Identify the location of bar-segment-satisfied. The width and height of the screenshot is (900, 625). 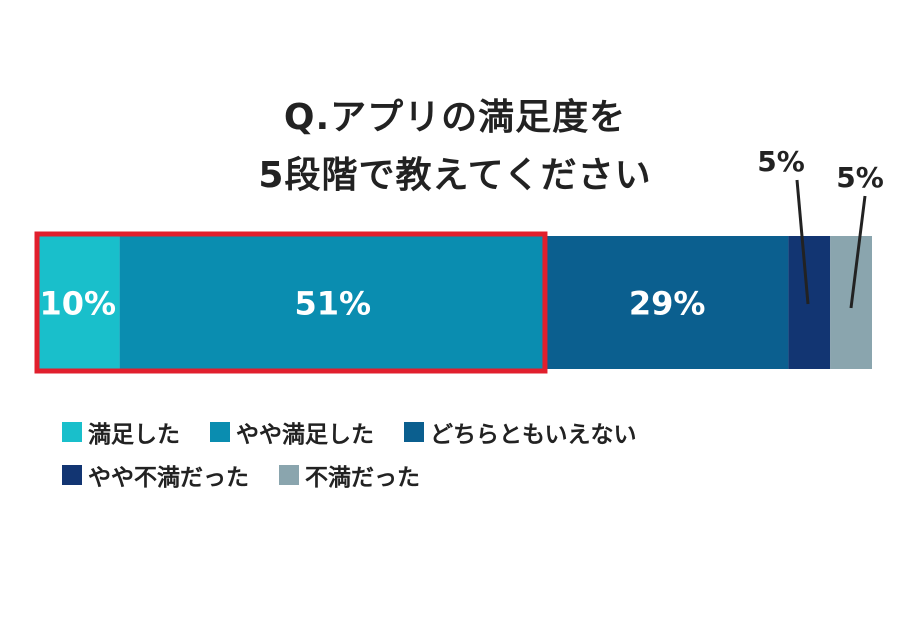
(78, 302).